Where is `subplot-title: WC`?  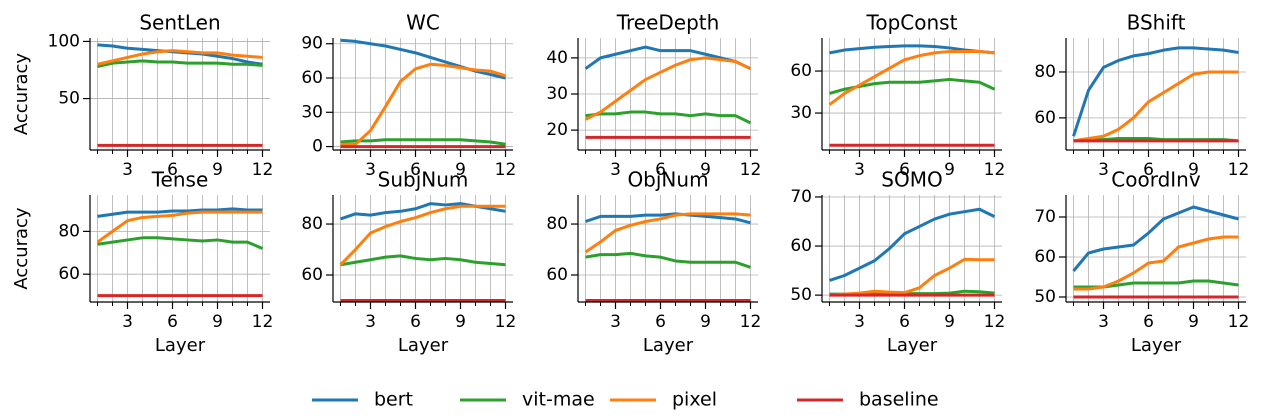 subplot-title: WC is located at coordinates (423, 23).